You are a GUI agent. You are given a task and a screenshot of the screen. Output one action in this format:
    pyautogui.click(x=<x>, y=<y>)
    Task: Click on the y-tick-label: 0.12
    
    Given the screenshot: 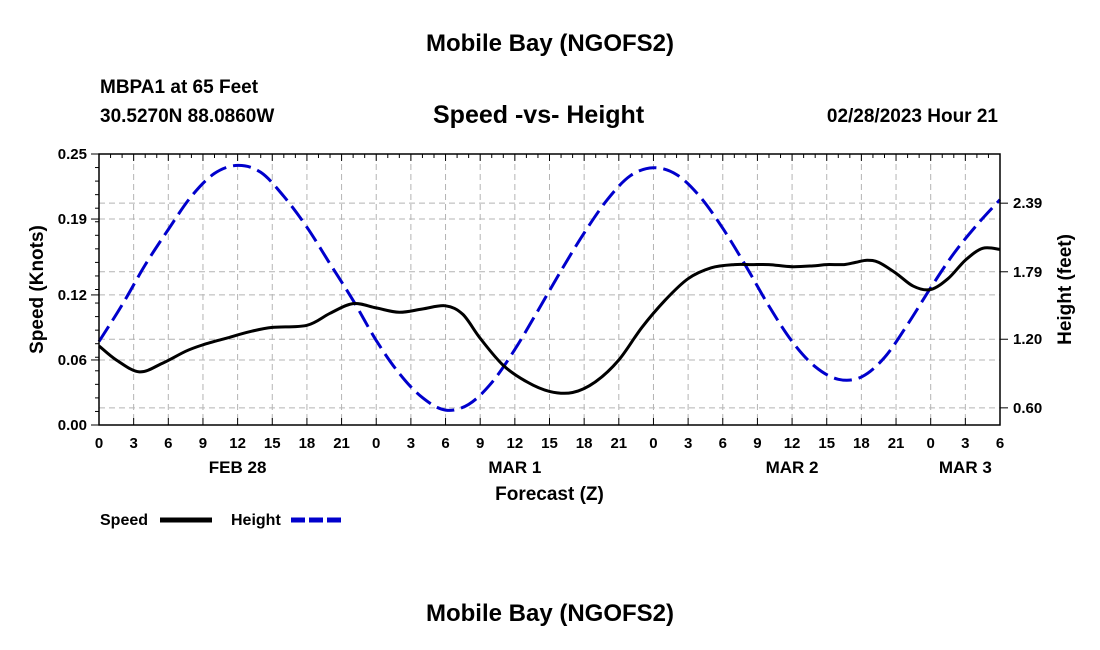 What is the action you would take?
    pyautogui.click(x=72, y=295)
    